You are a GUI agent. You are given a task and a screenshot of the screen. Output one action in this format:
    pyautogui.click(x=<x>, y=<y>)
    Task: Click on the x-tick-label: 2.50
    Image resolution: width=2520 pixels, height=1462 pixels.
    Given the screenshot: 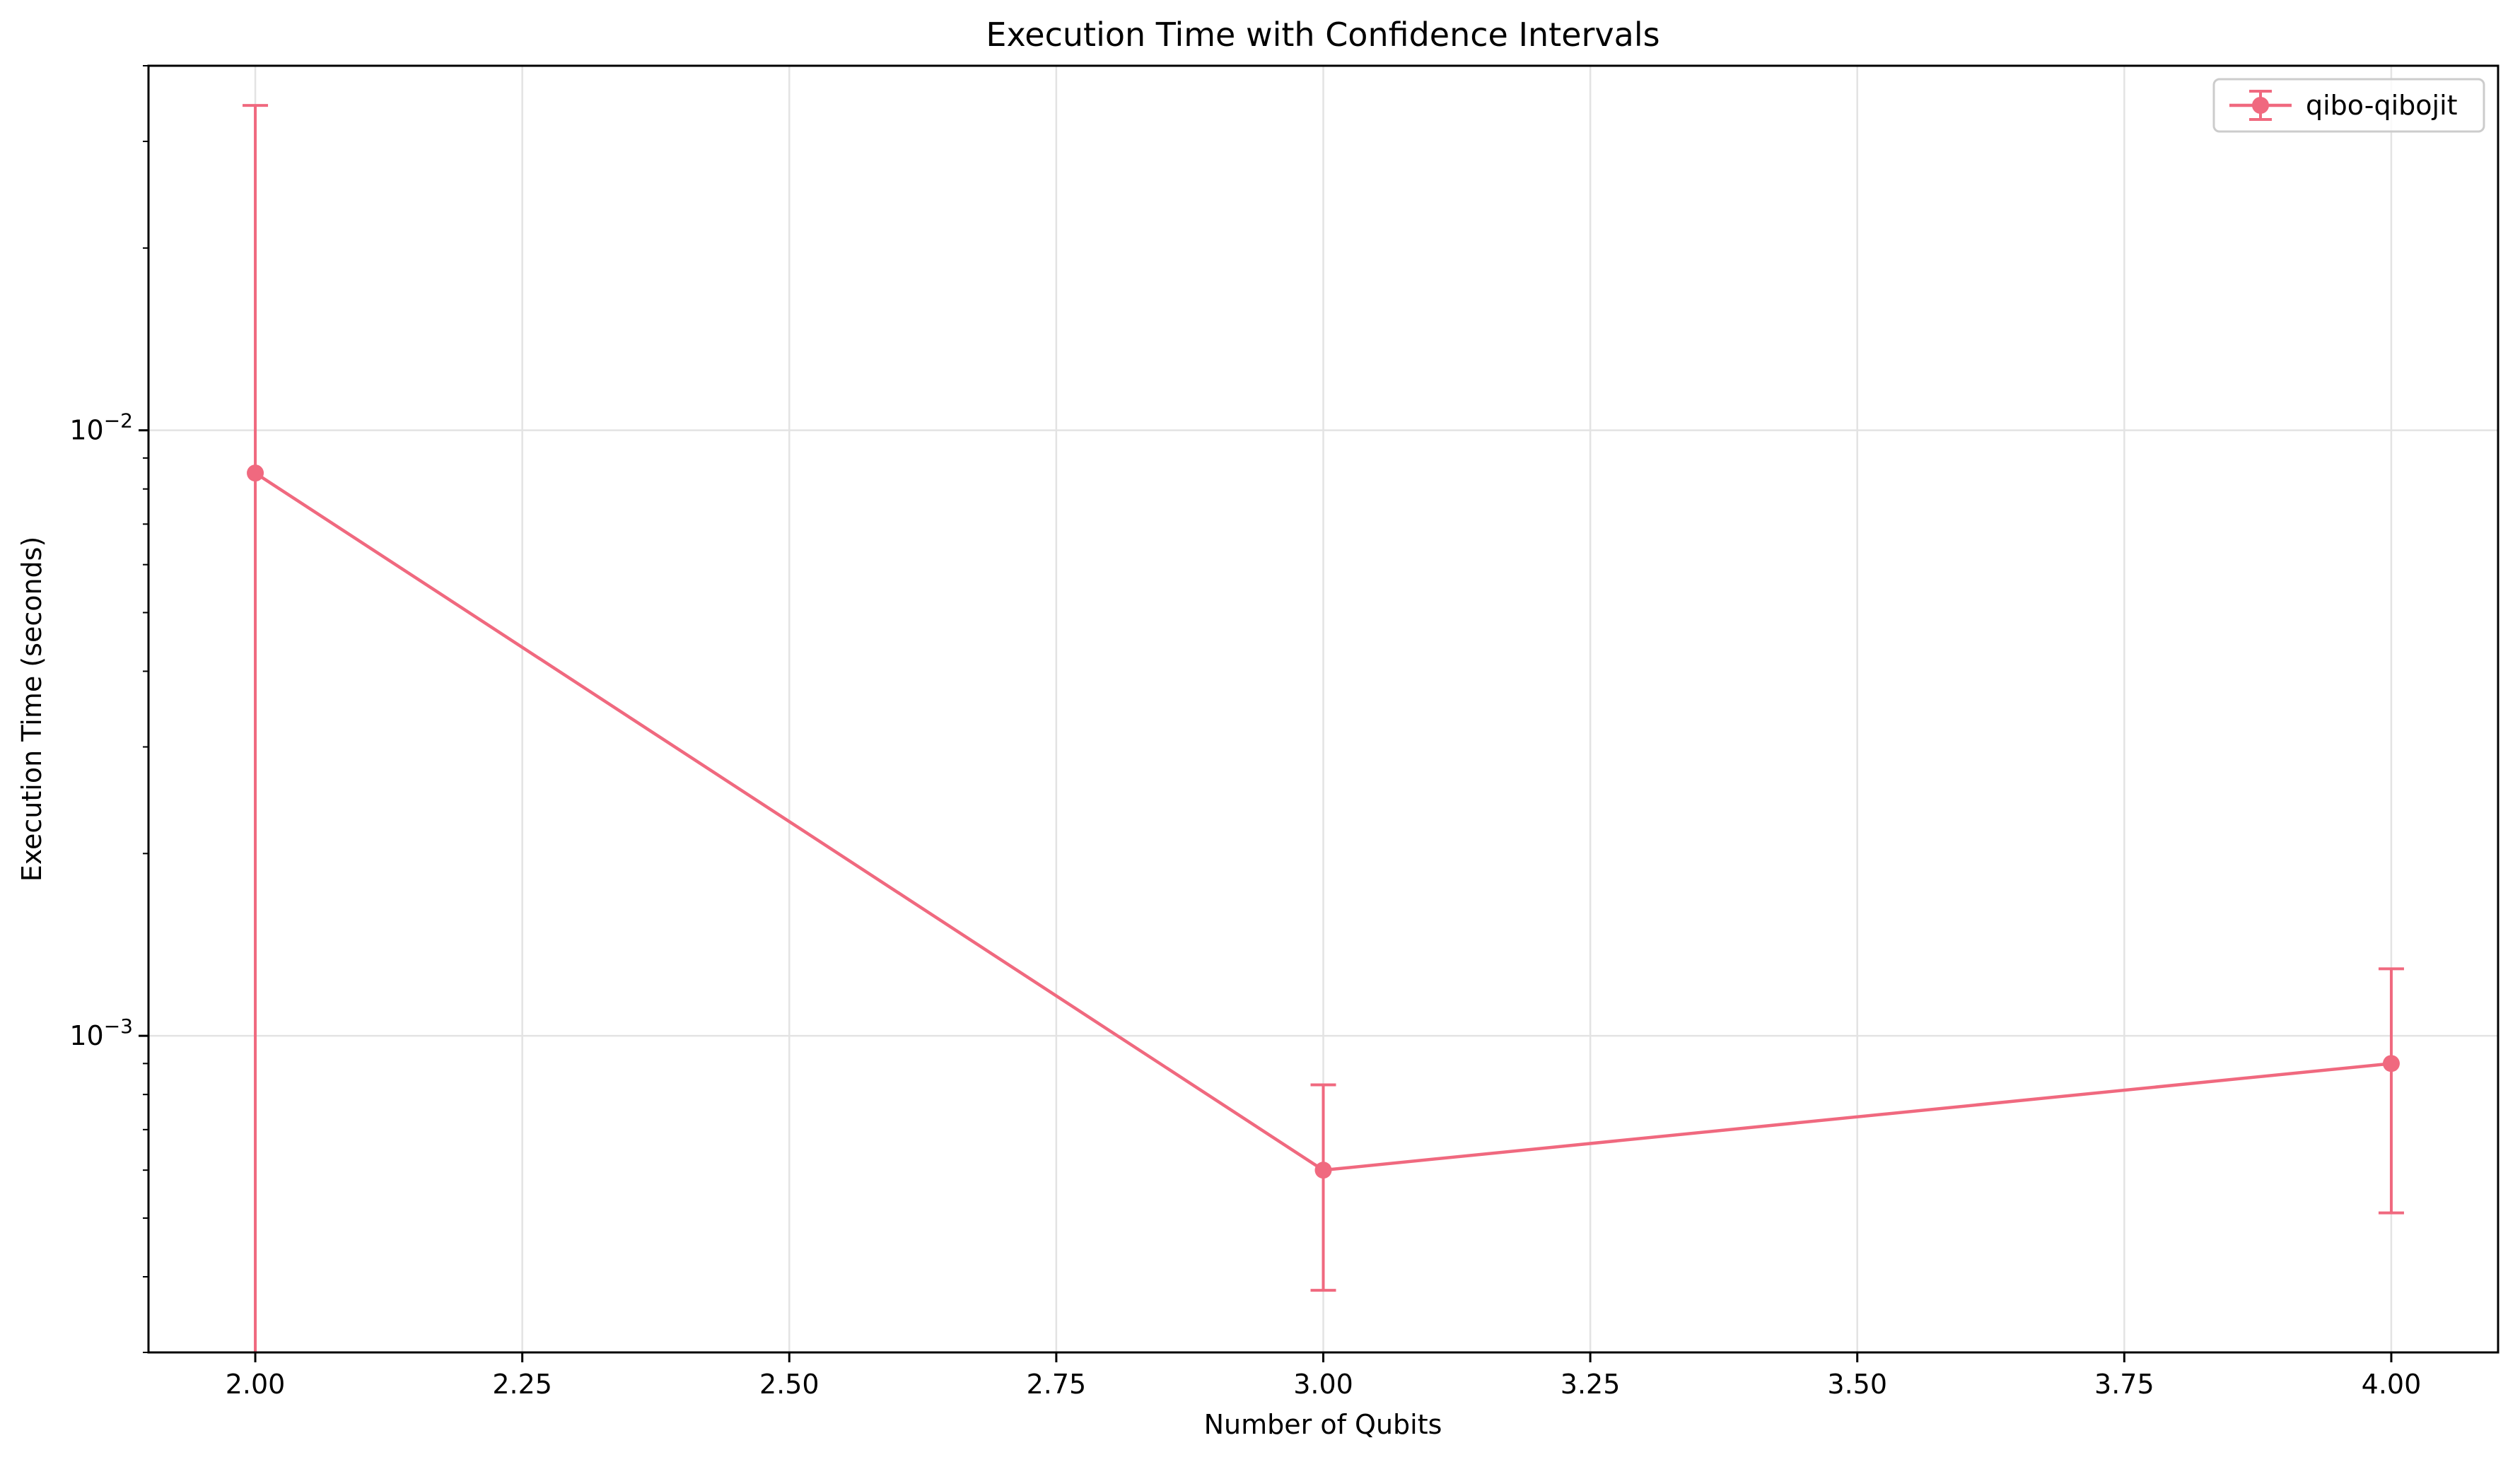 What is the action you would take?
    pyautogui.click(x=789, y=1384)
    